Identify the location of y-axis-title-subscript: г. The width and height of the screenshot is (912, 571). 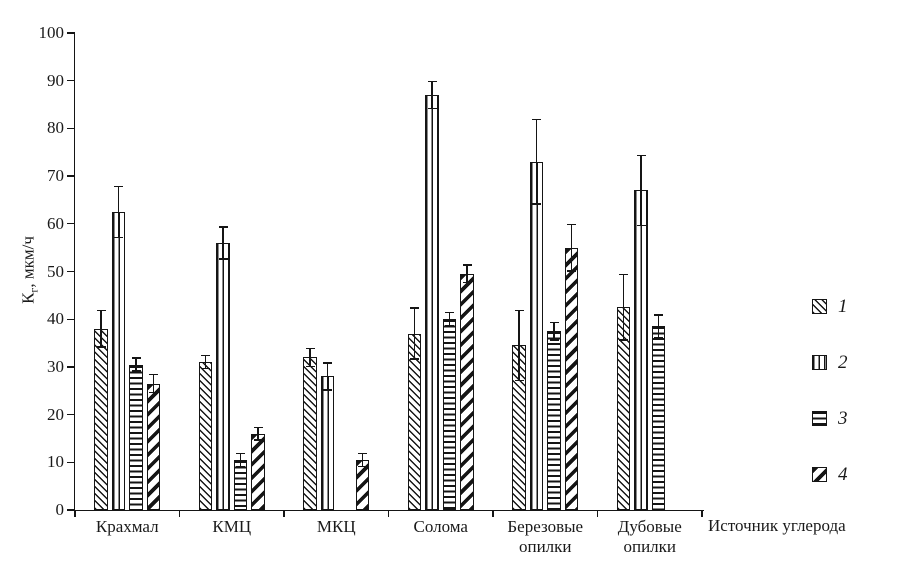
(33, 290).